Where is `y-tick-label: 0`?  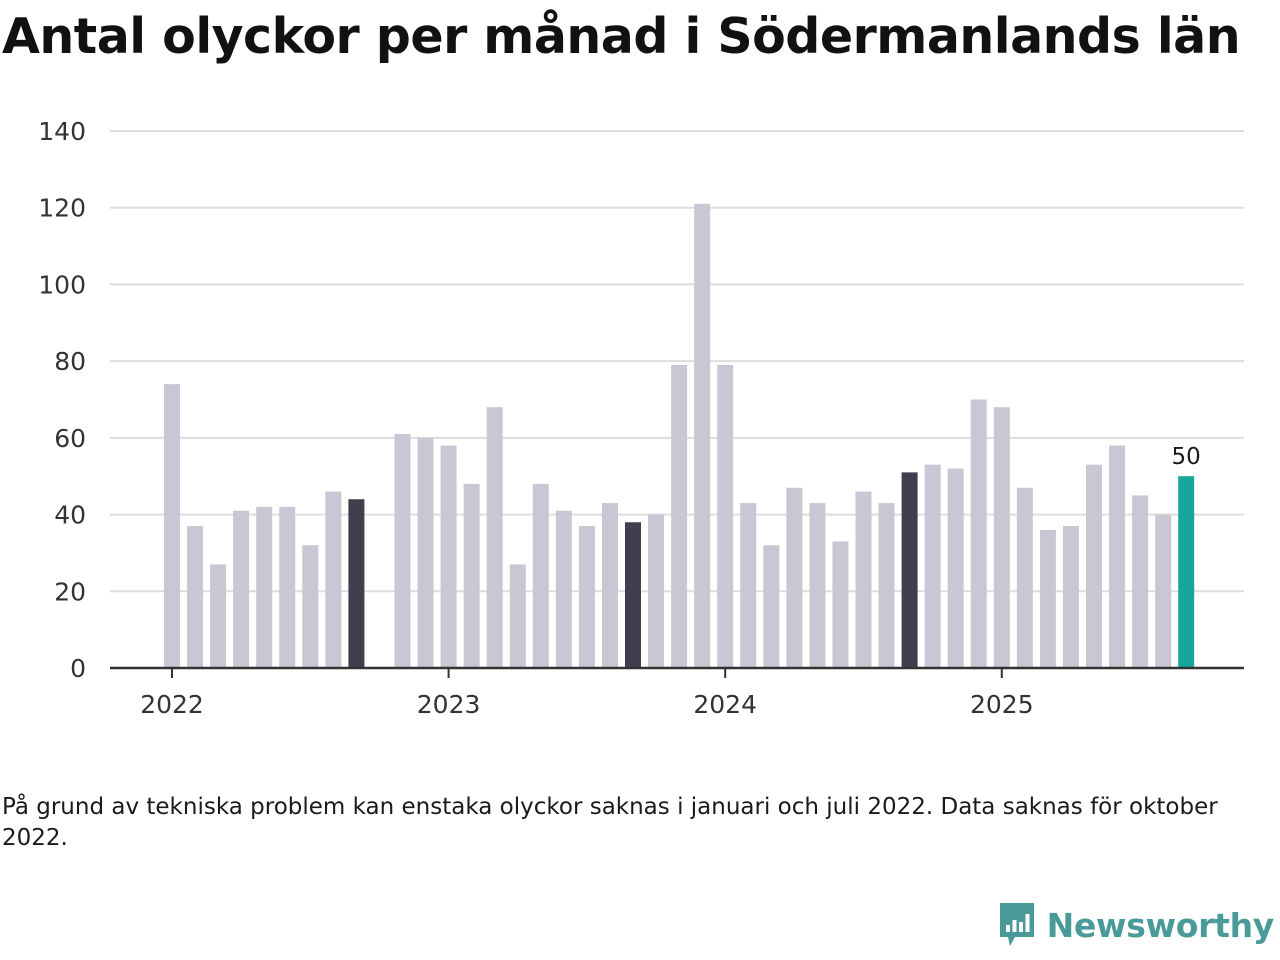 y-tick-label: 0 is located at coordinates (78, 668).